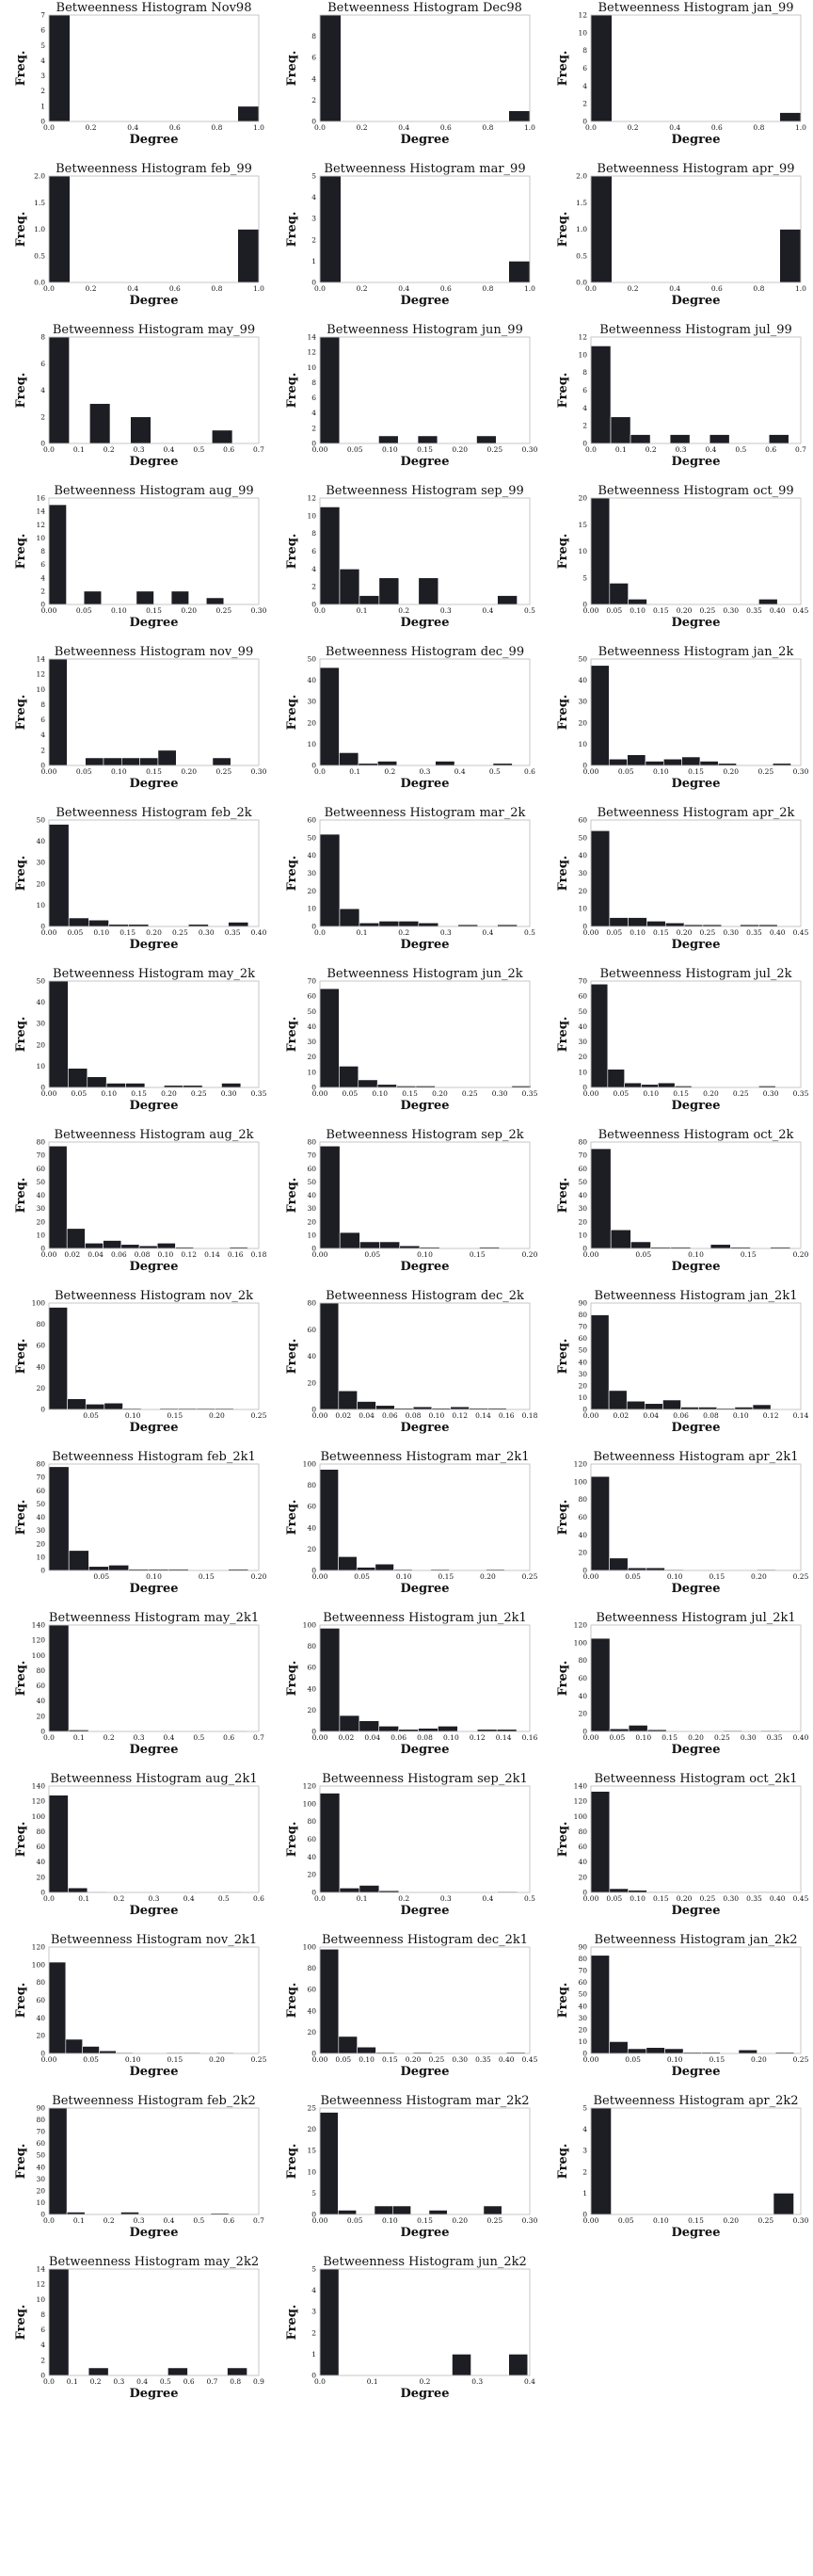 The width and height of the screenshot is (813, 2576). What do you see at coordinates (372, 2381) in the screenshot?
I see `x-tick-label: 0.1` at bounding box center [372, 2381].